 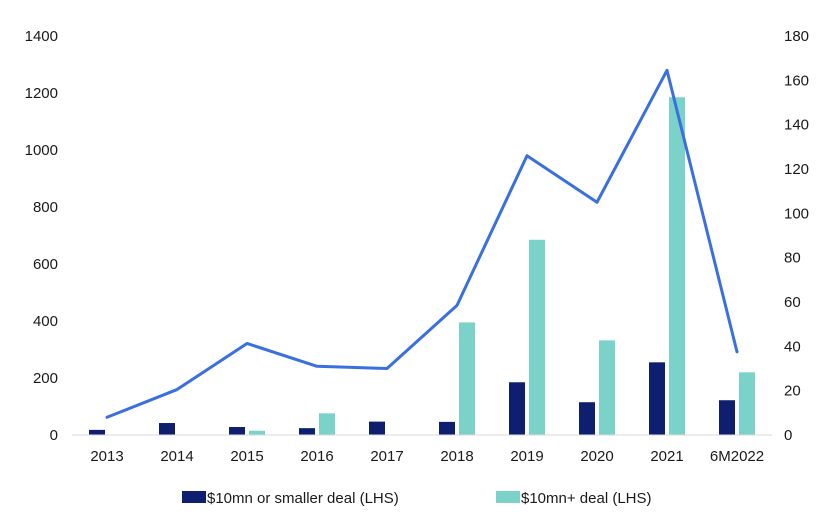 What do you see at coordinates (303, 498) in the screenshot?
I see `legend-label: $10mn or smaller deal (LHS)` at bounding box center [303, 498].